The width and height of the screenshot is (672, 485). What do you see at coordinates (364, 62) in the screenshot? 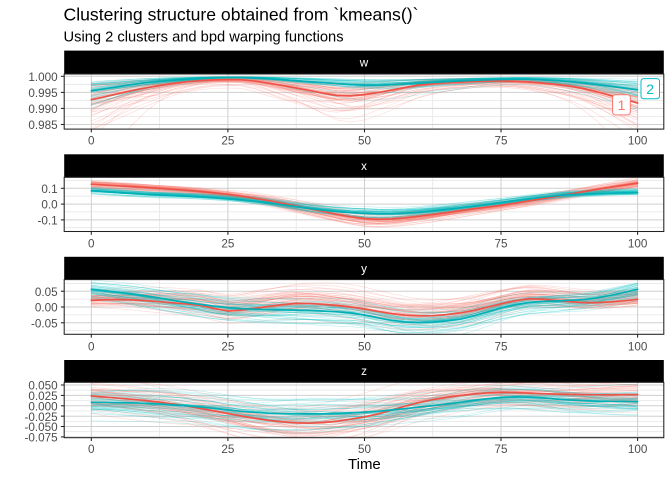
I see `svg-text: w` at bounding box center [364, 62].